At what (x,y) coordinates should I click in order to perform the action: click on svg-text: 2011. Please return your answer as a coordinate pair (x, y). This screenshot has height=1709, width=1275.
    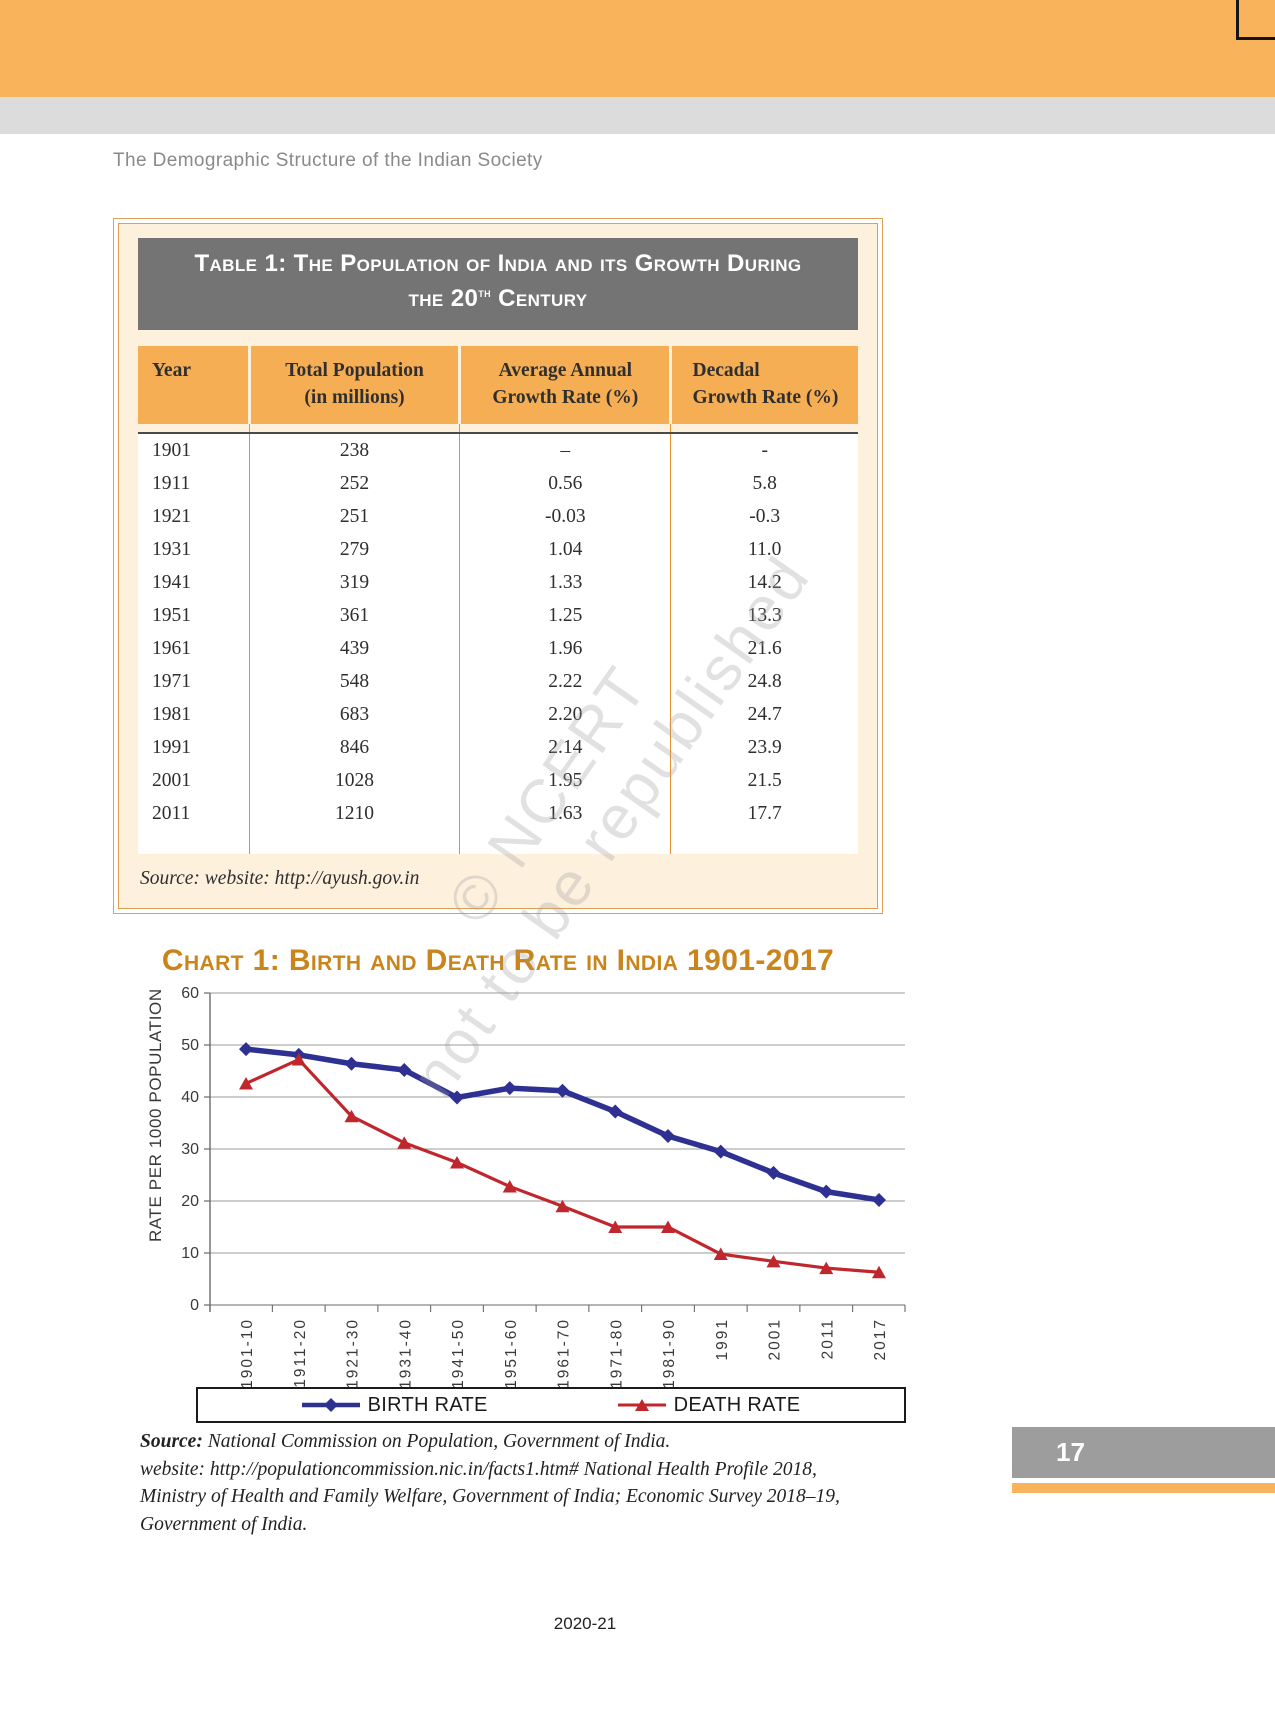
    Looking at the image, I should click on (827, 1338).